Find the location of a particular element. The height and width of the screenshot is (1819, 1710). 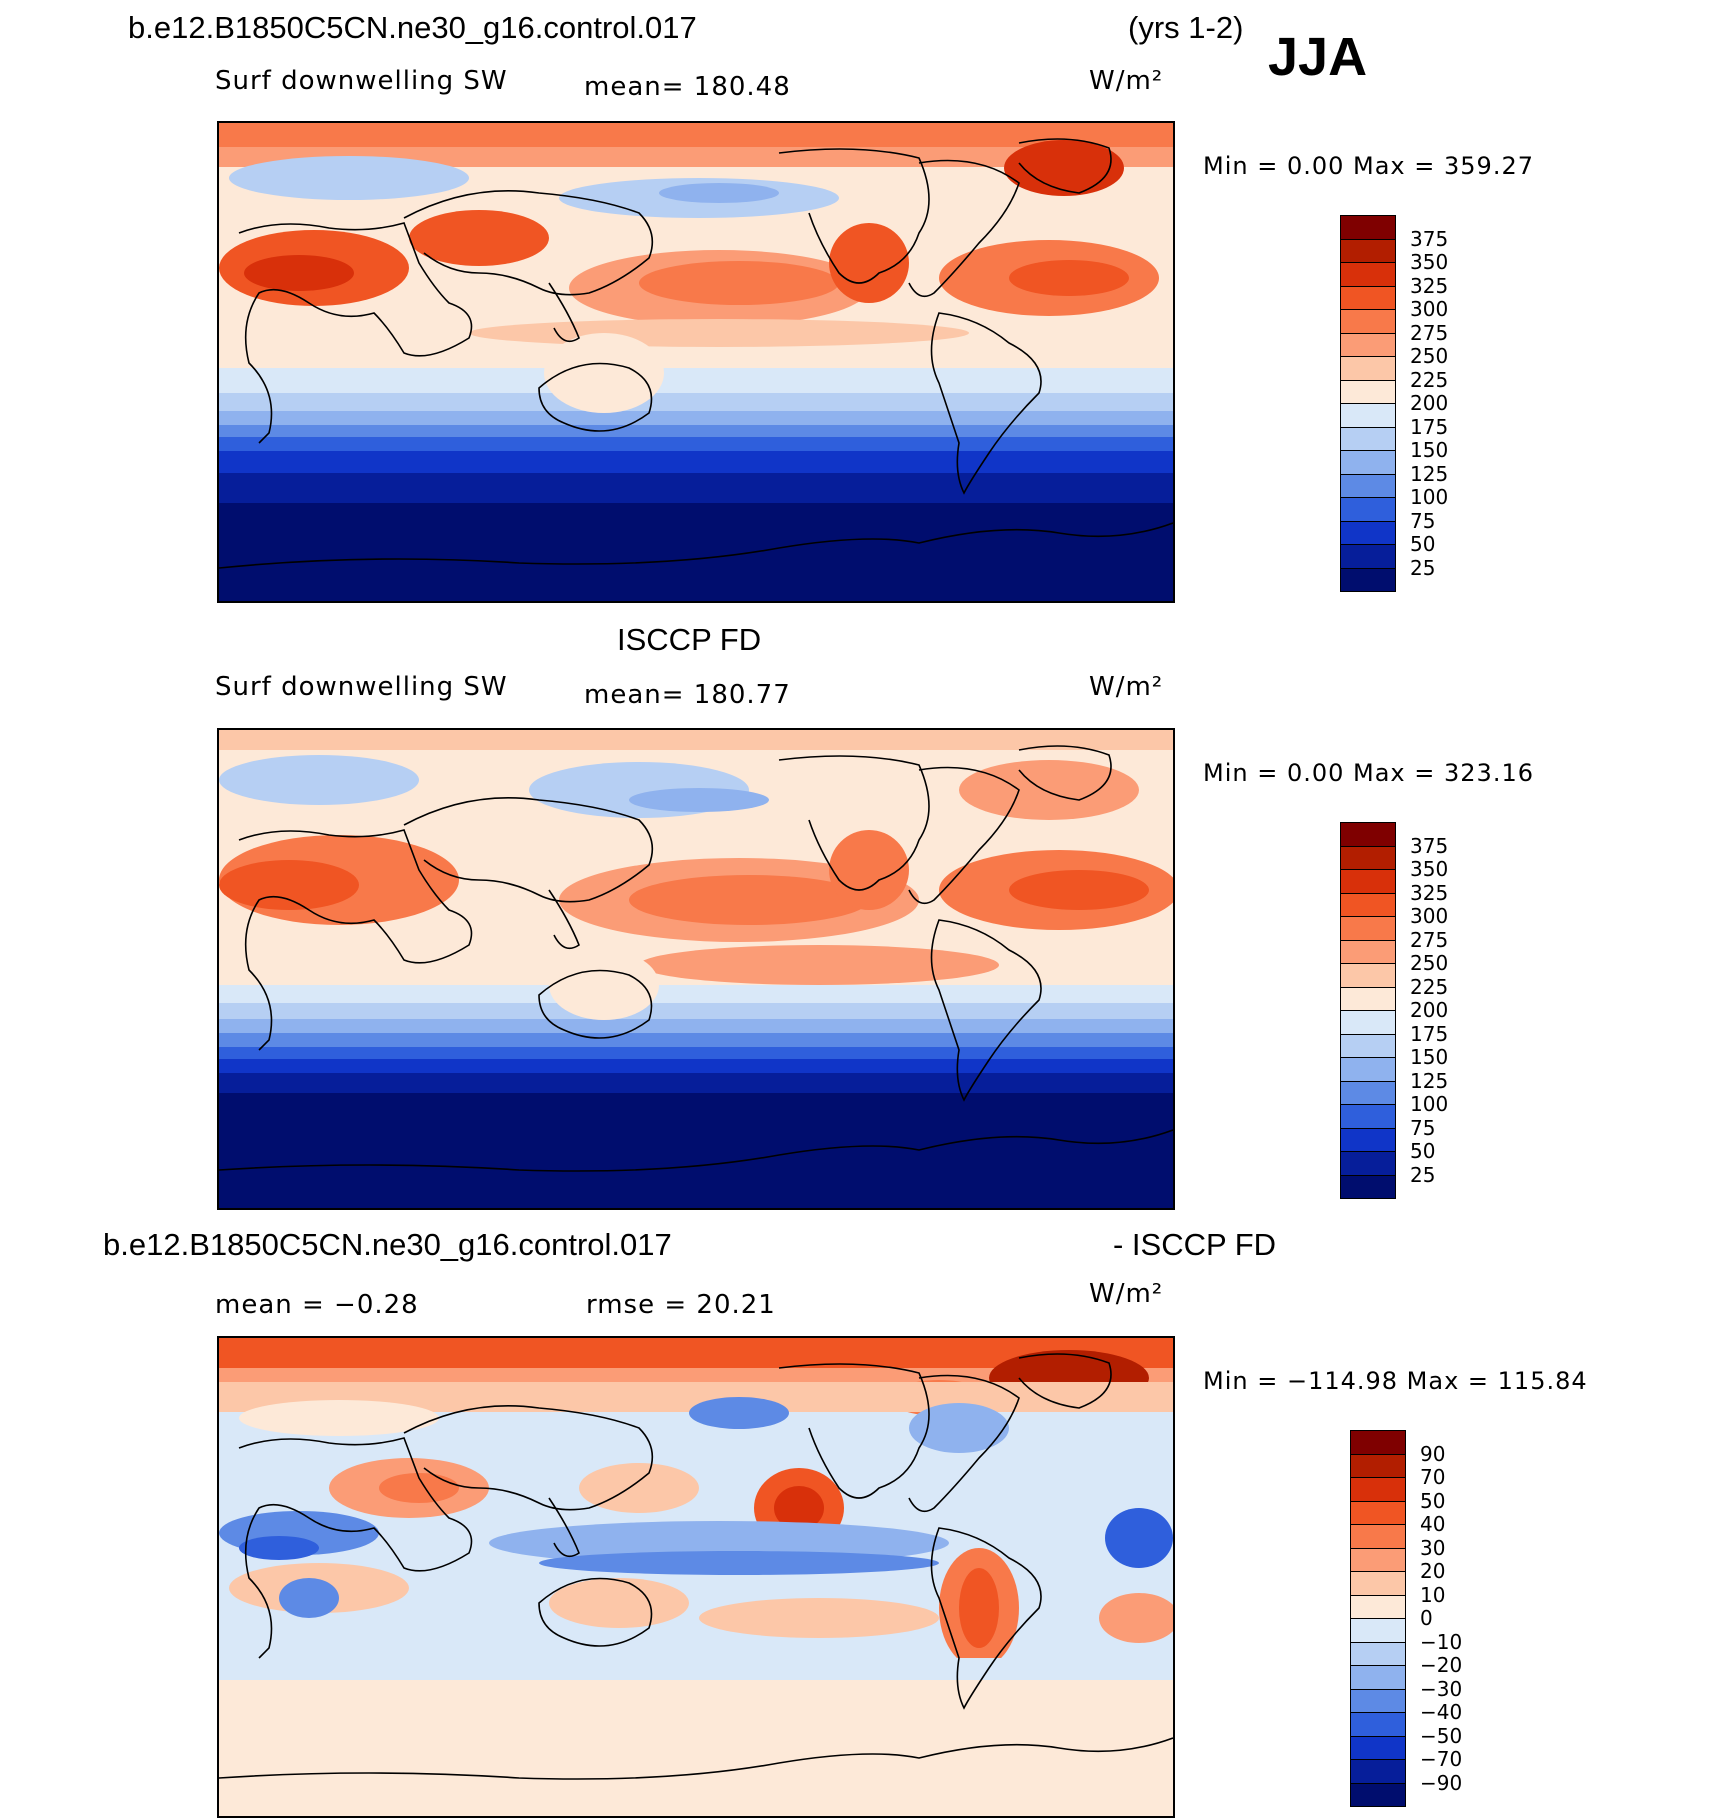

panel3-colorbar-tick-label: 70 is located at coordinates (1433, 1477).